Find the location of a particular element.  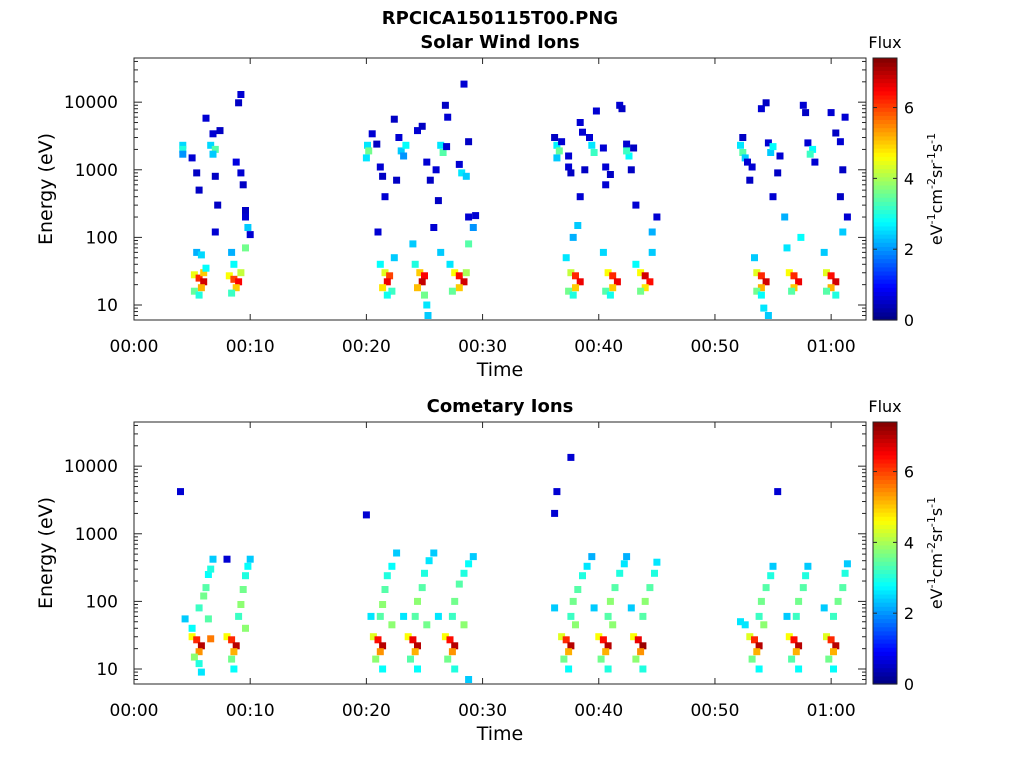

colorbar-tick-label: 2 is located at coordinates (909, 249).